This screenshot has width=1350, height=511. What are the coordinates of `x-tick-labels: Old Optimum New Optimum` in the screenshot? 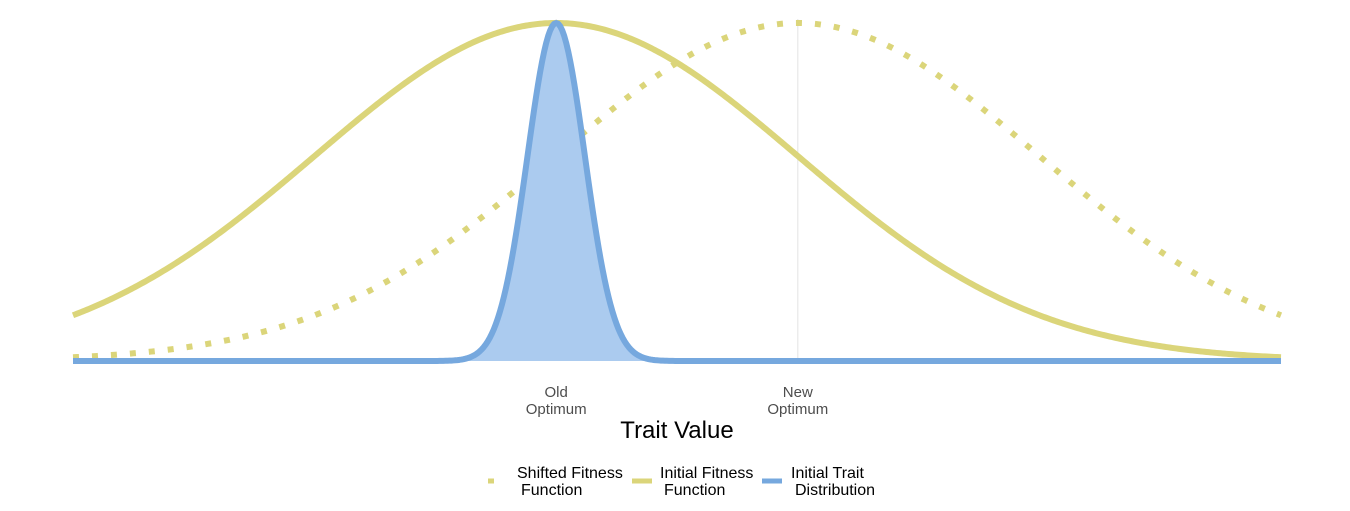 It's located at (677, 401).